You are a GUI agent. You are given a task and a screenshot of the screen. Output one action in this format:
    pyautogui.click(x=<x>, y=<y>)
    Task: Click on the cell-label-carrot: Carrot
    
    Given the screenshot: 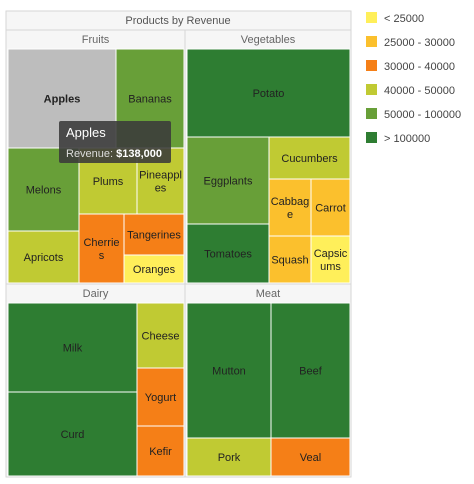 What is the action you would take?
    pyautogui.click(x=330, y=209)
    